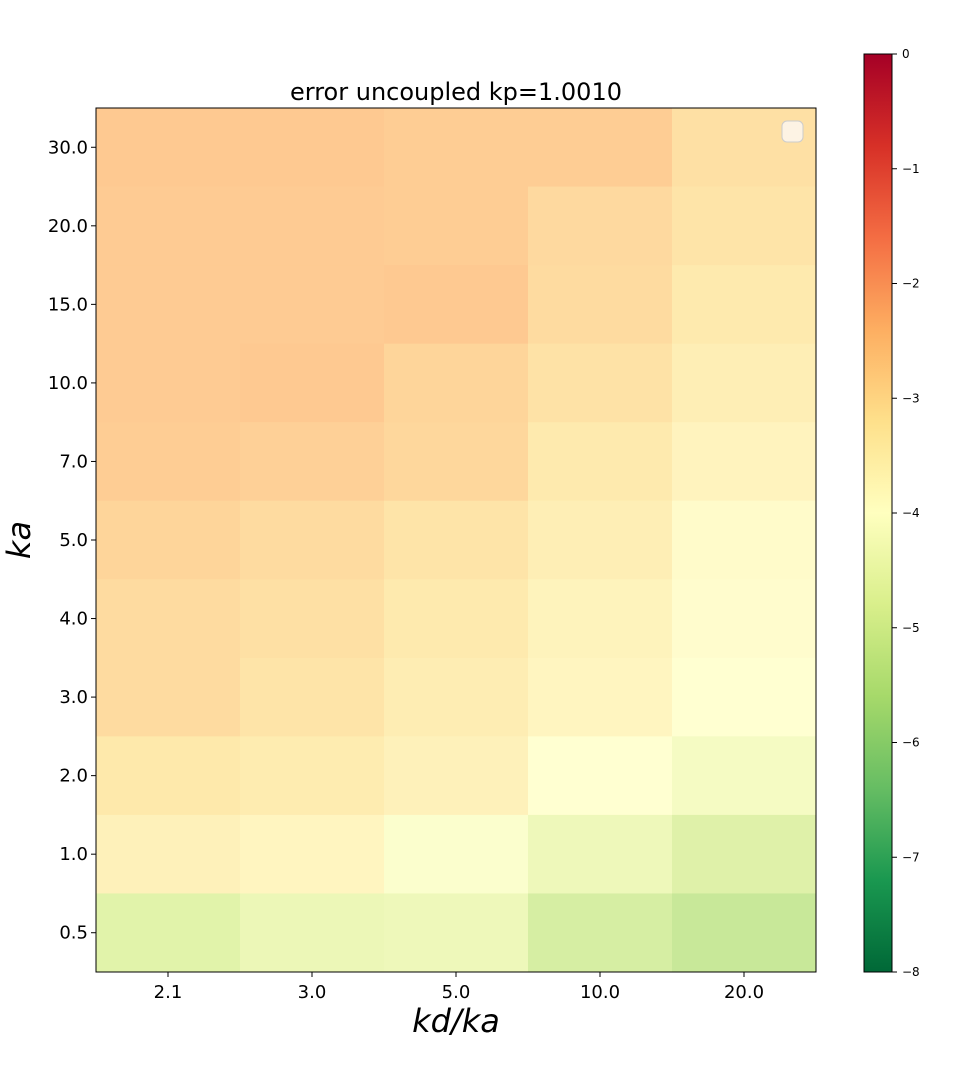  What do you see at coordinates (792, 131) in the screenshot?
I see `legend-box` at bounding box center [792, 131].